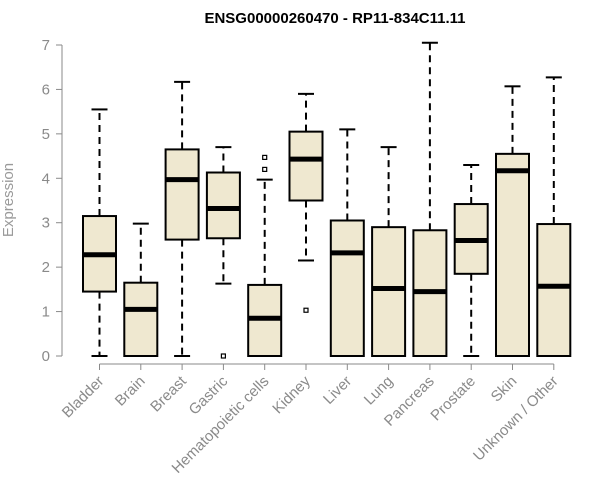 The image size is (600, 500). Describe the element at coordinates (337, 390) in the screenshot. I see `x-tick-label: Liver` at that location.